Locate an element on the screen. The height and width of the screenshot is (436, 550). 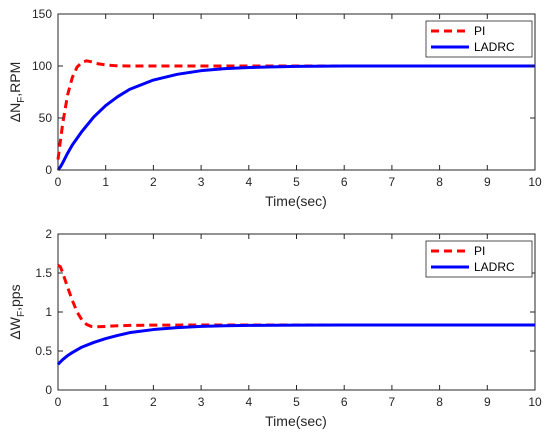
y-axis-label: ΔNF,RPM is located at coordinates (17, 92).